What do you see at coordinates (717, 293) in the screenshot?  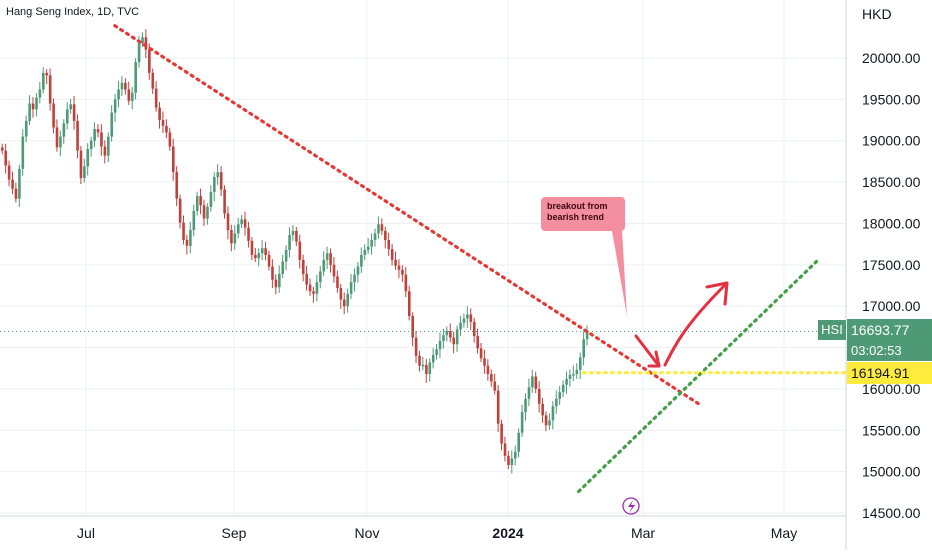 I see `up-arrow-head` at bounding box center [717, 293].